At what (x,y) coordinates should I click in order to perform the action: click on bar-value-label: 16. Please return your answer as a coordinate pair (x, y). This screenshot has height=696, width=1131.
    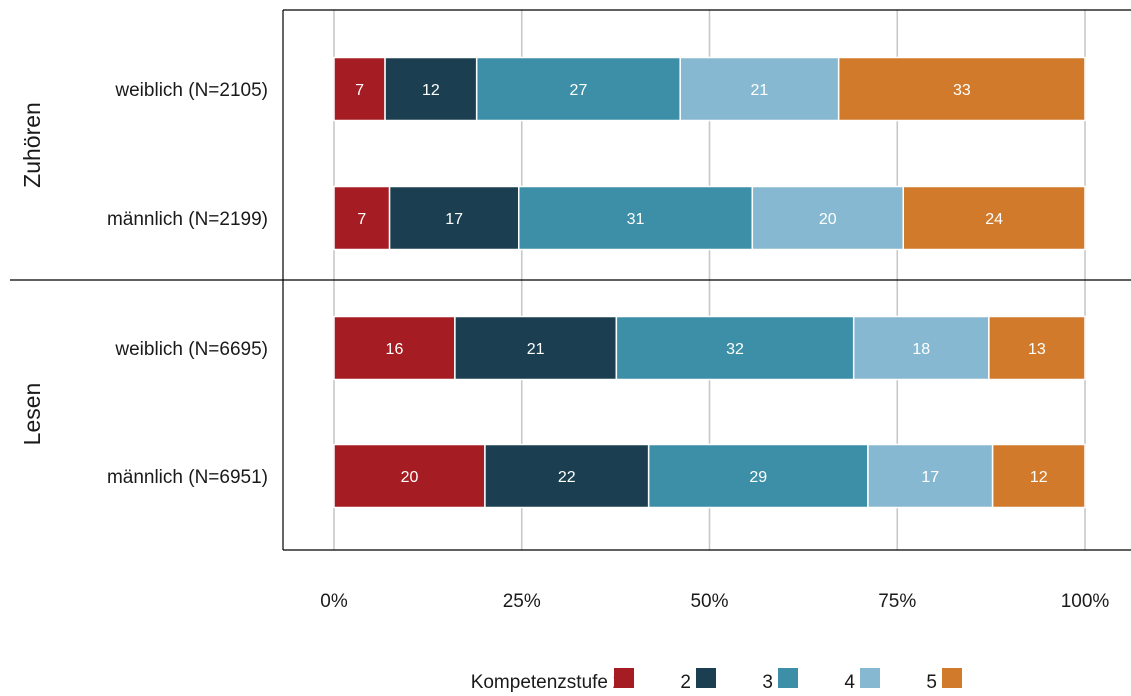
    Looking at the image, I should click on (395, 349).